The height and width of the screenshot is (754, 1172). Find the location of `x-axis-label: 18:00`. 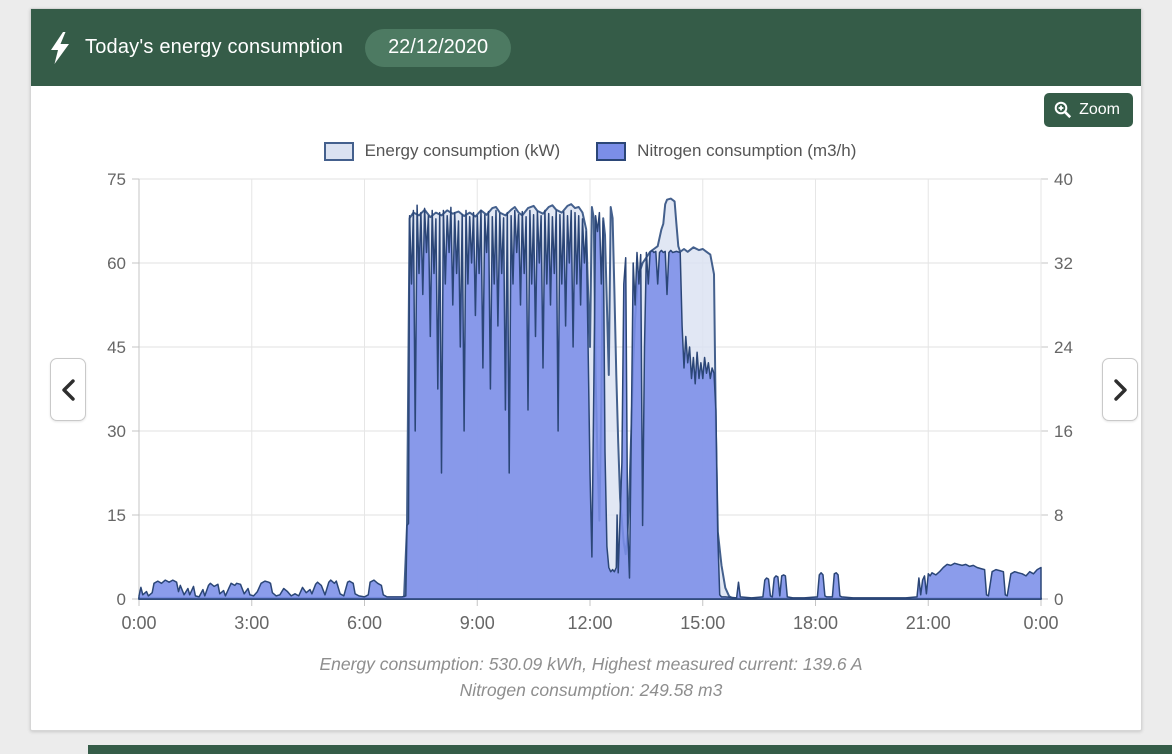

x-axis-label: 18:00 is located at coordinates (815, 623).